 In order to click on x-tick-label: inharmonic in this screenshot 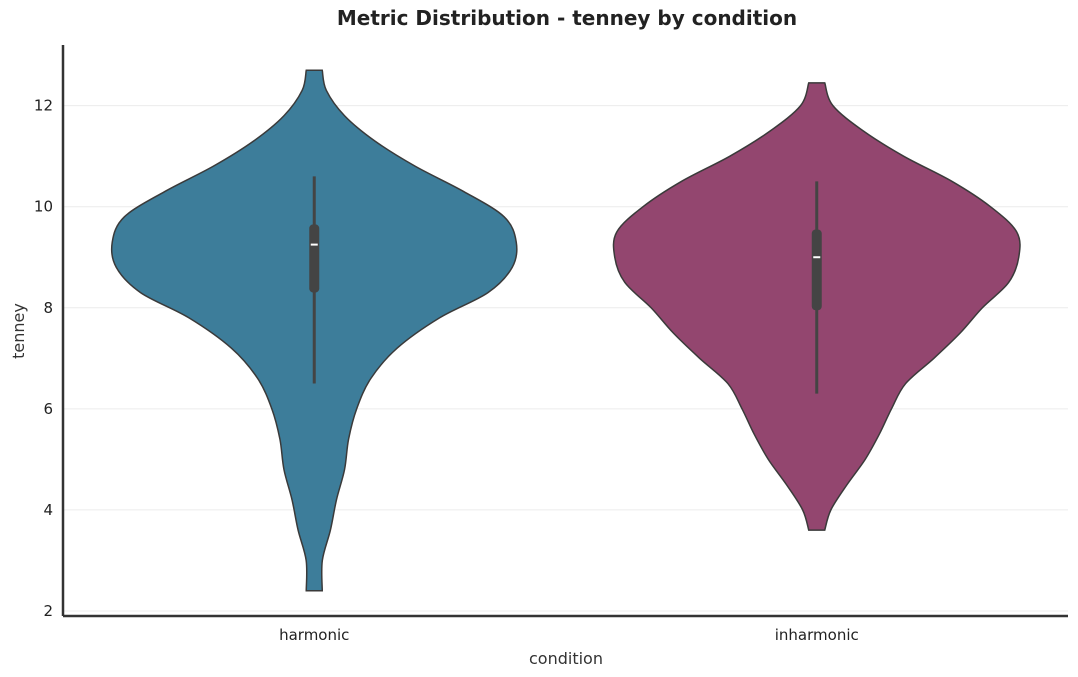, I will do `click(817, 635)`.